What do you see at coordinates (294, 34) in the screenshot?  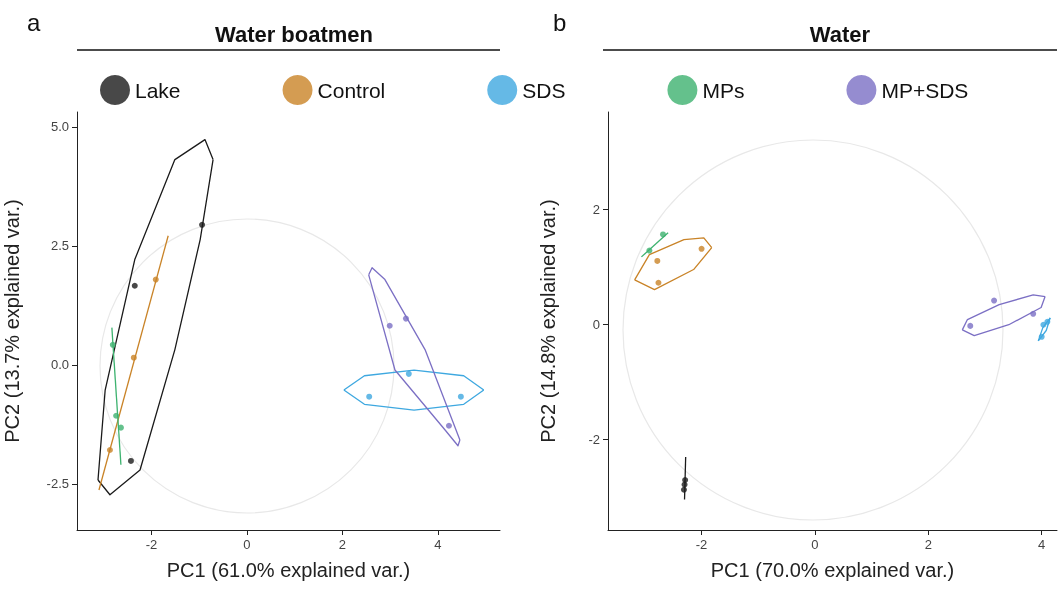 I see `chart-title: Water boatmen` at bounding box center [294, 34].